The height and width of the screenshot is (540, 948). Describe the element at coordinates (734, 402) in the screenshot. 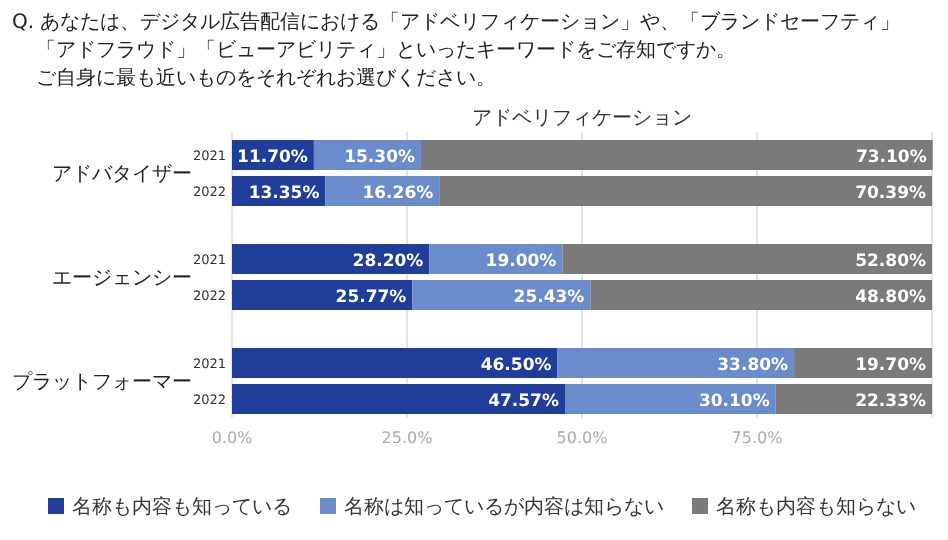

I see `data-label: 30.10%` at that location.